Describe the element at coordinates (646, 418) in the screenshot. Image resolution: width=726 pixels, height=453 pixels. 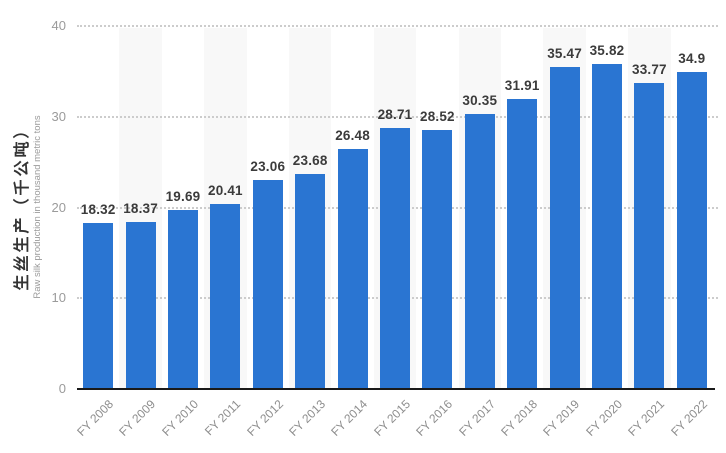
I see `x-tick-label: FY 2021` at that location.